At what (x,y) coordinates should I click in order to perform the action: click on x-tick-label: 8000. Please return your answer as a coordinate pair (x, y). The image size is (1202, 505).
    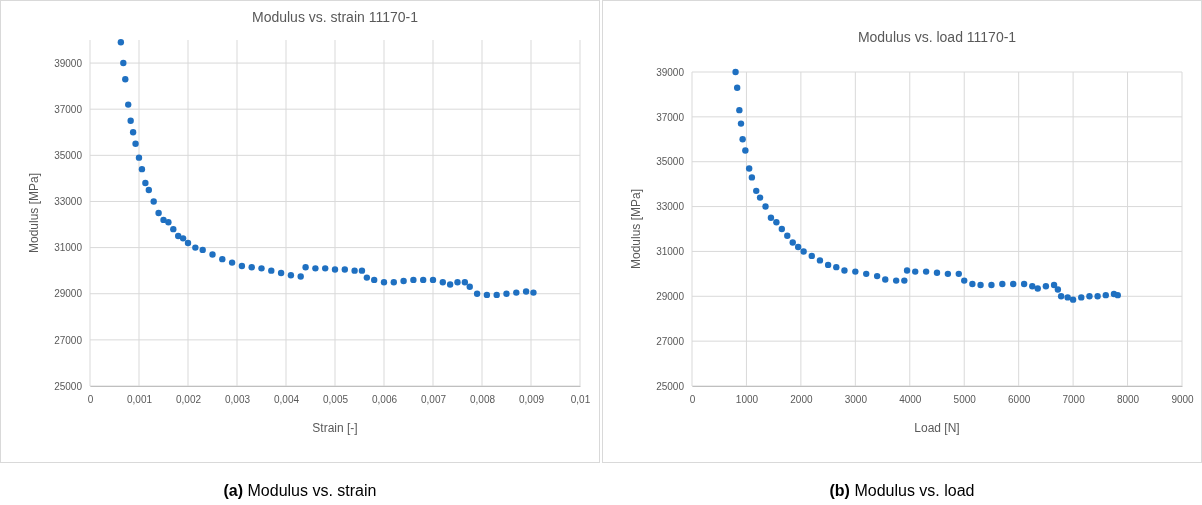
    Looking at the image, I should click on (1128, 400).